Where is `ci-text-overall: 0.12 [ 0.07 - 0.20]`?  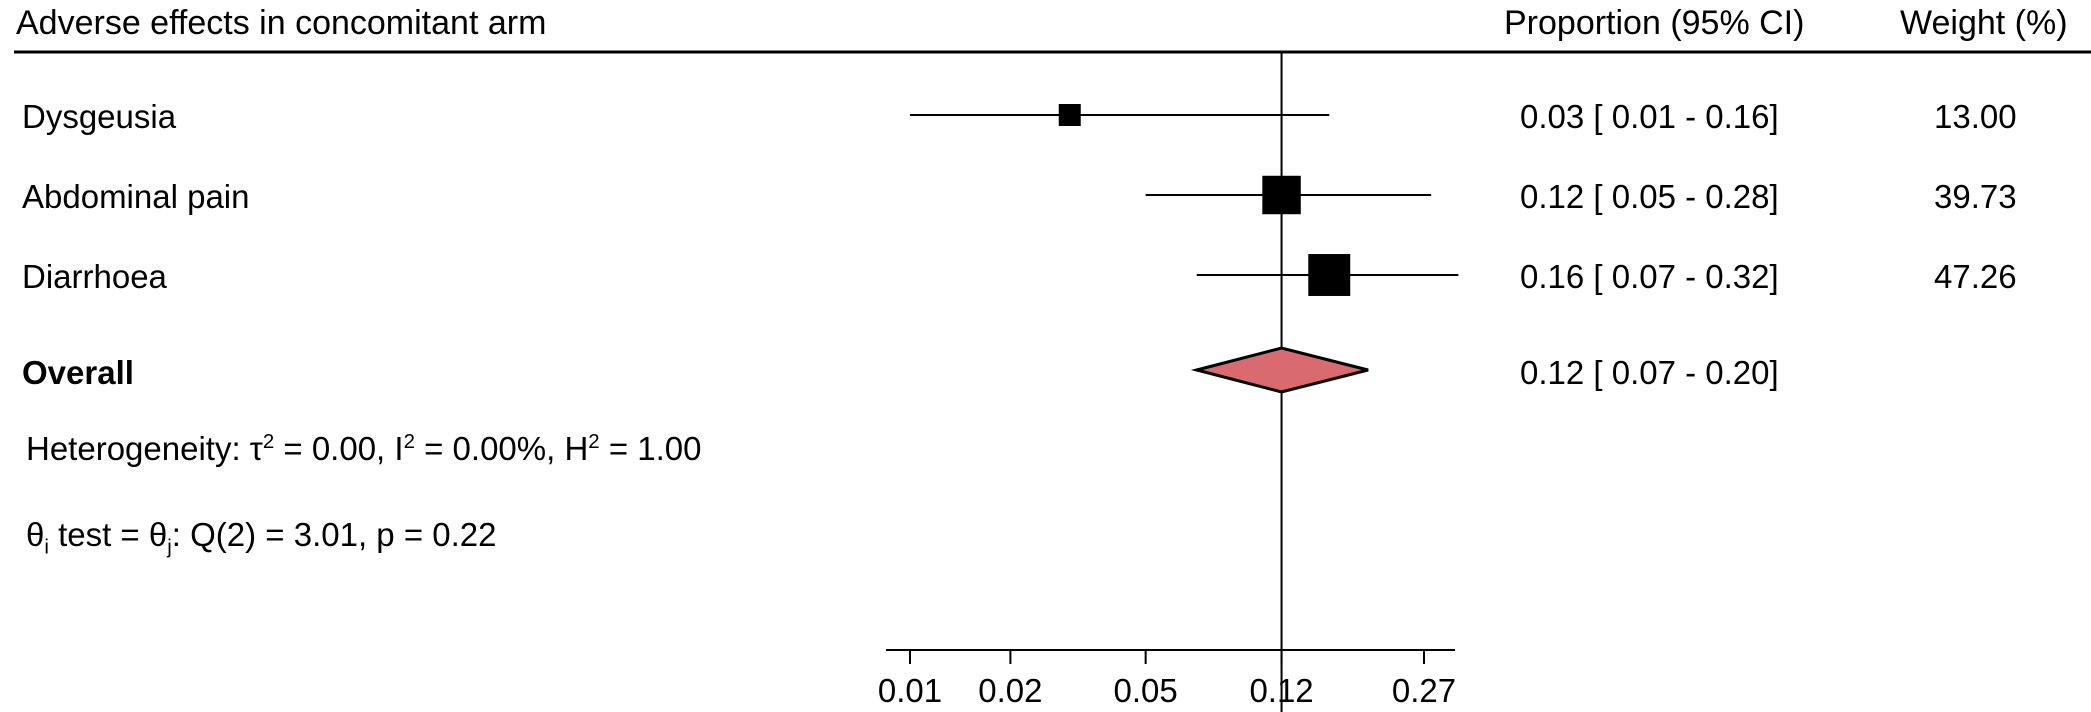
ci-text-overall: 0.12 [ 0.07 - 0.20] is located at coordinates (1649, 372).